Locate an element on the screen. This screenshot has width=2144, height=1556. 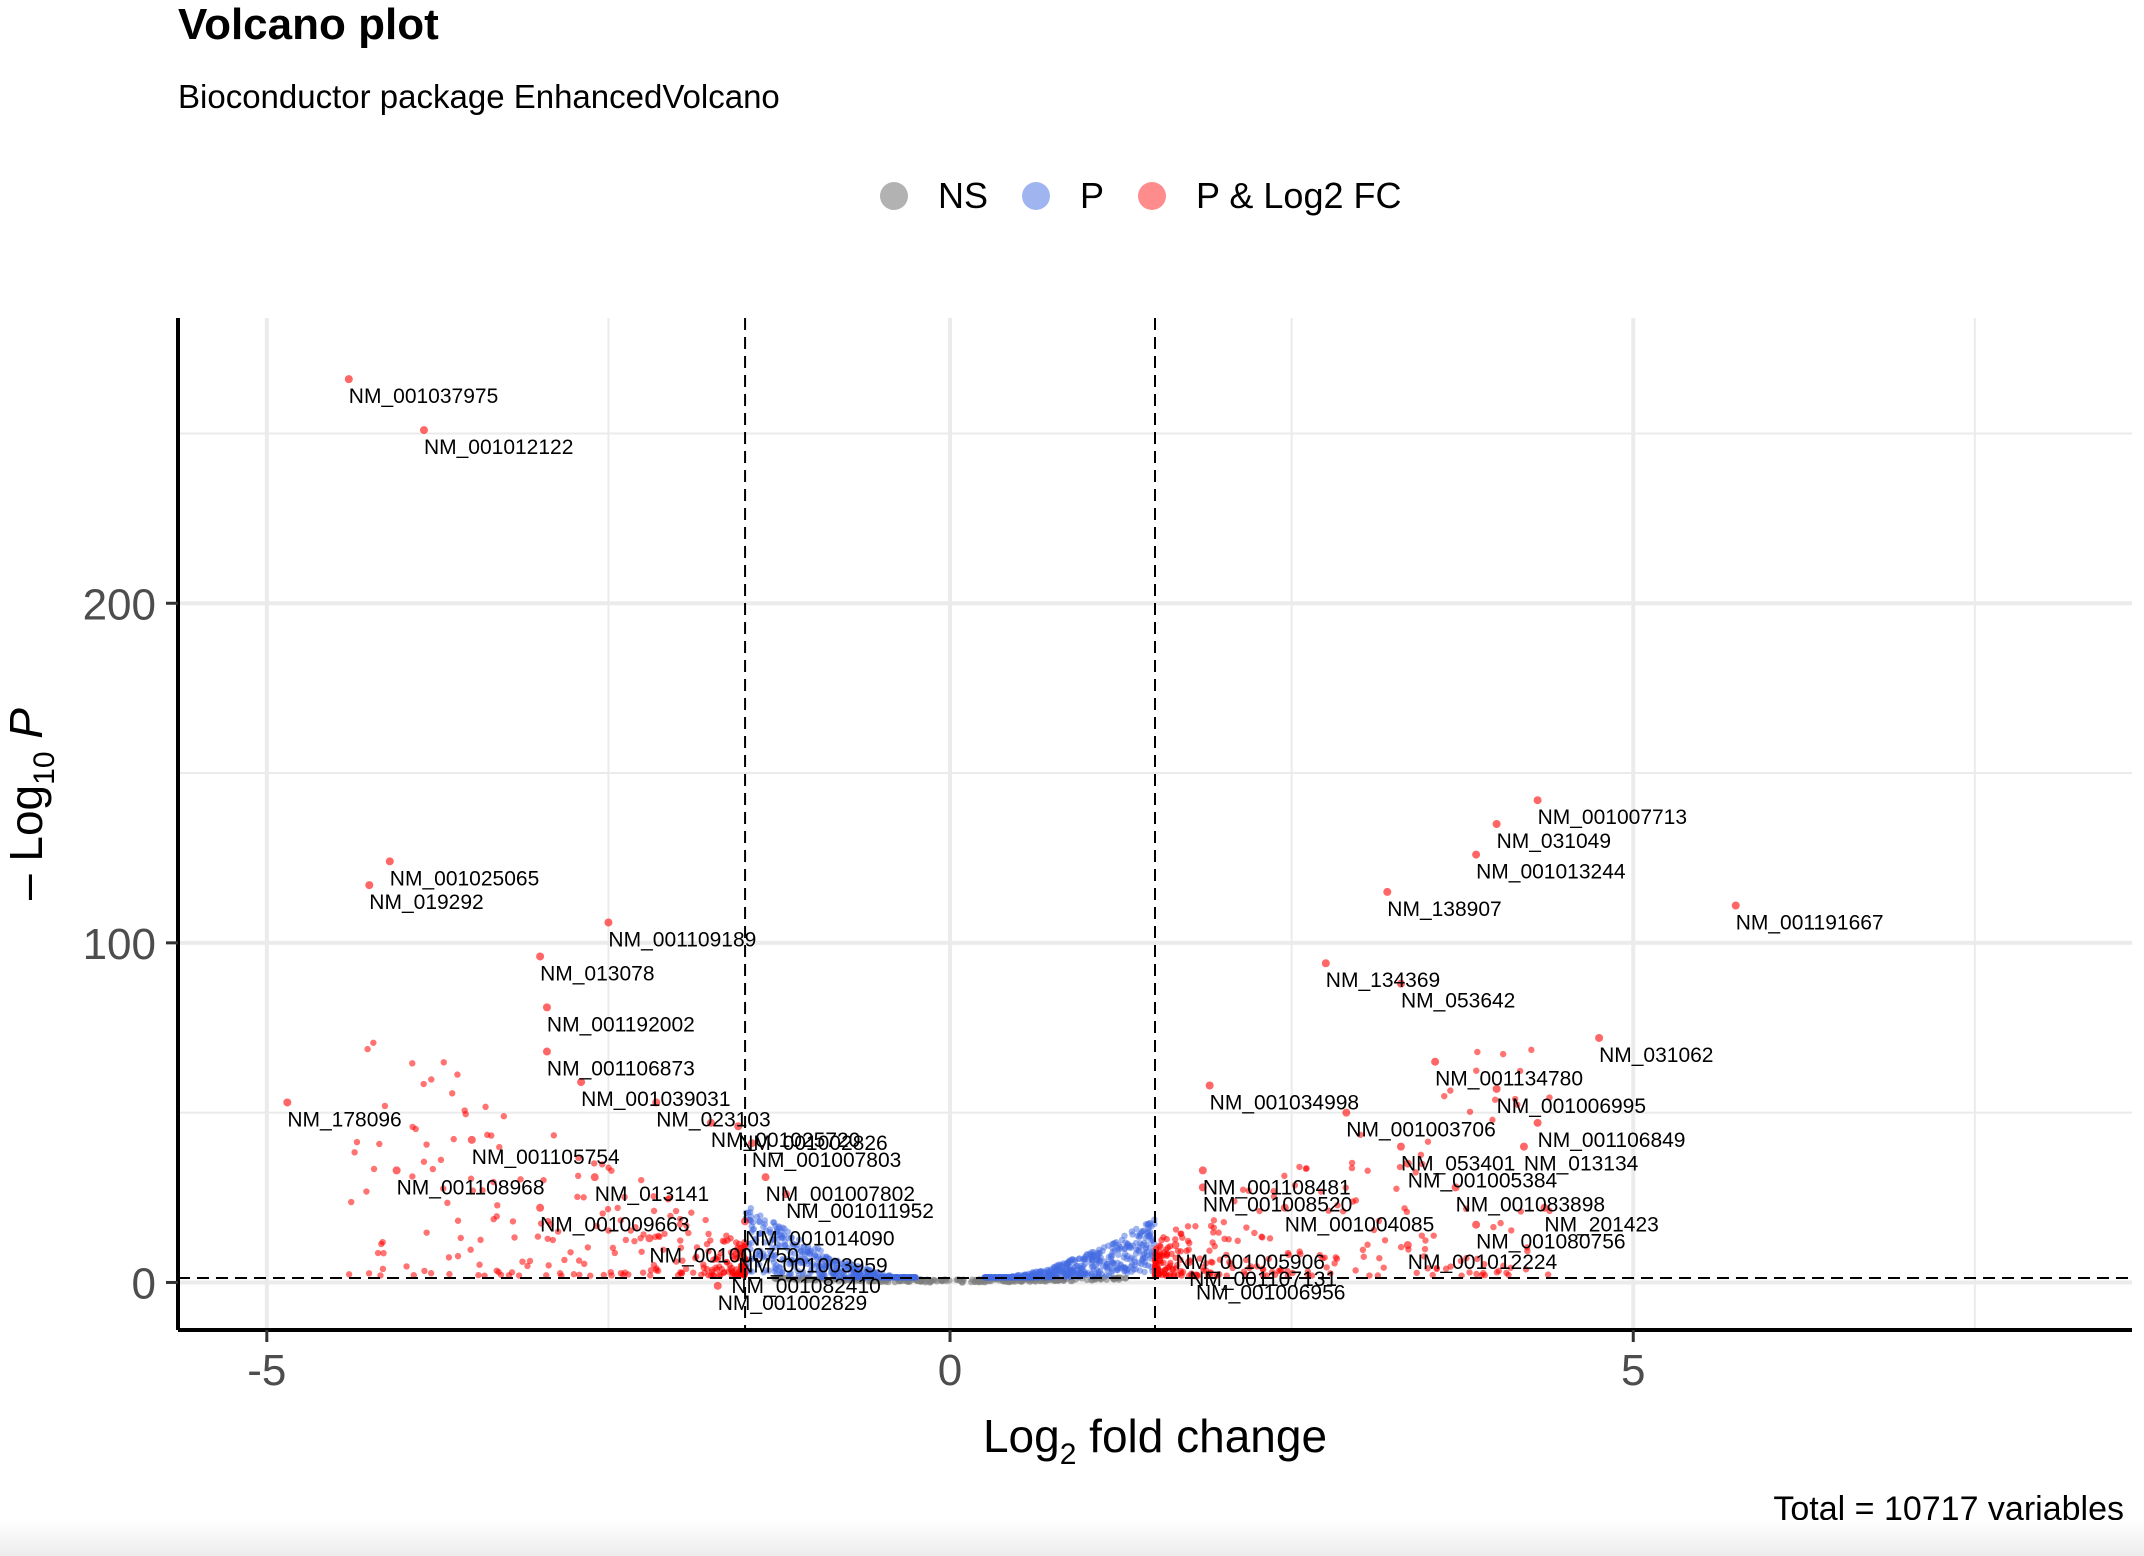
point-label-46: NM_001080756 is located at coordinates (1550, 1242).